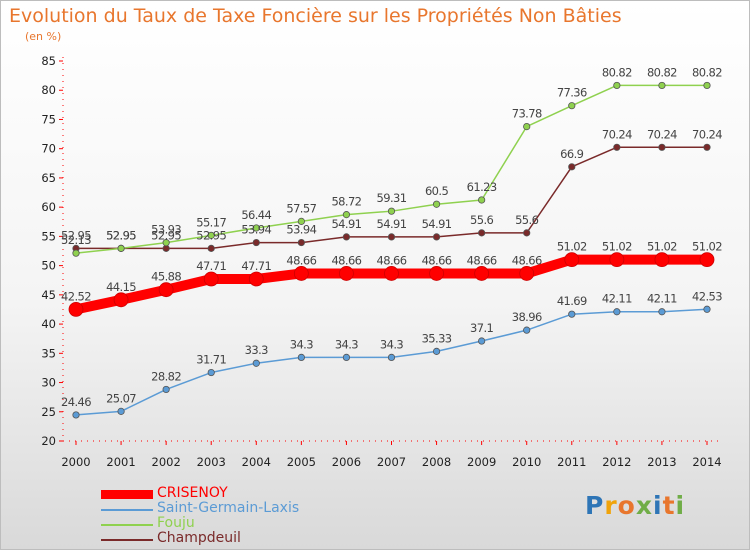 The image size is (750, 550). I want to click on data-label-fouju: 57.57, so click(301, 208).